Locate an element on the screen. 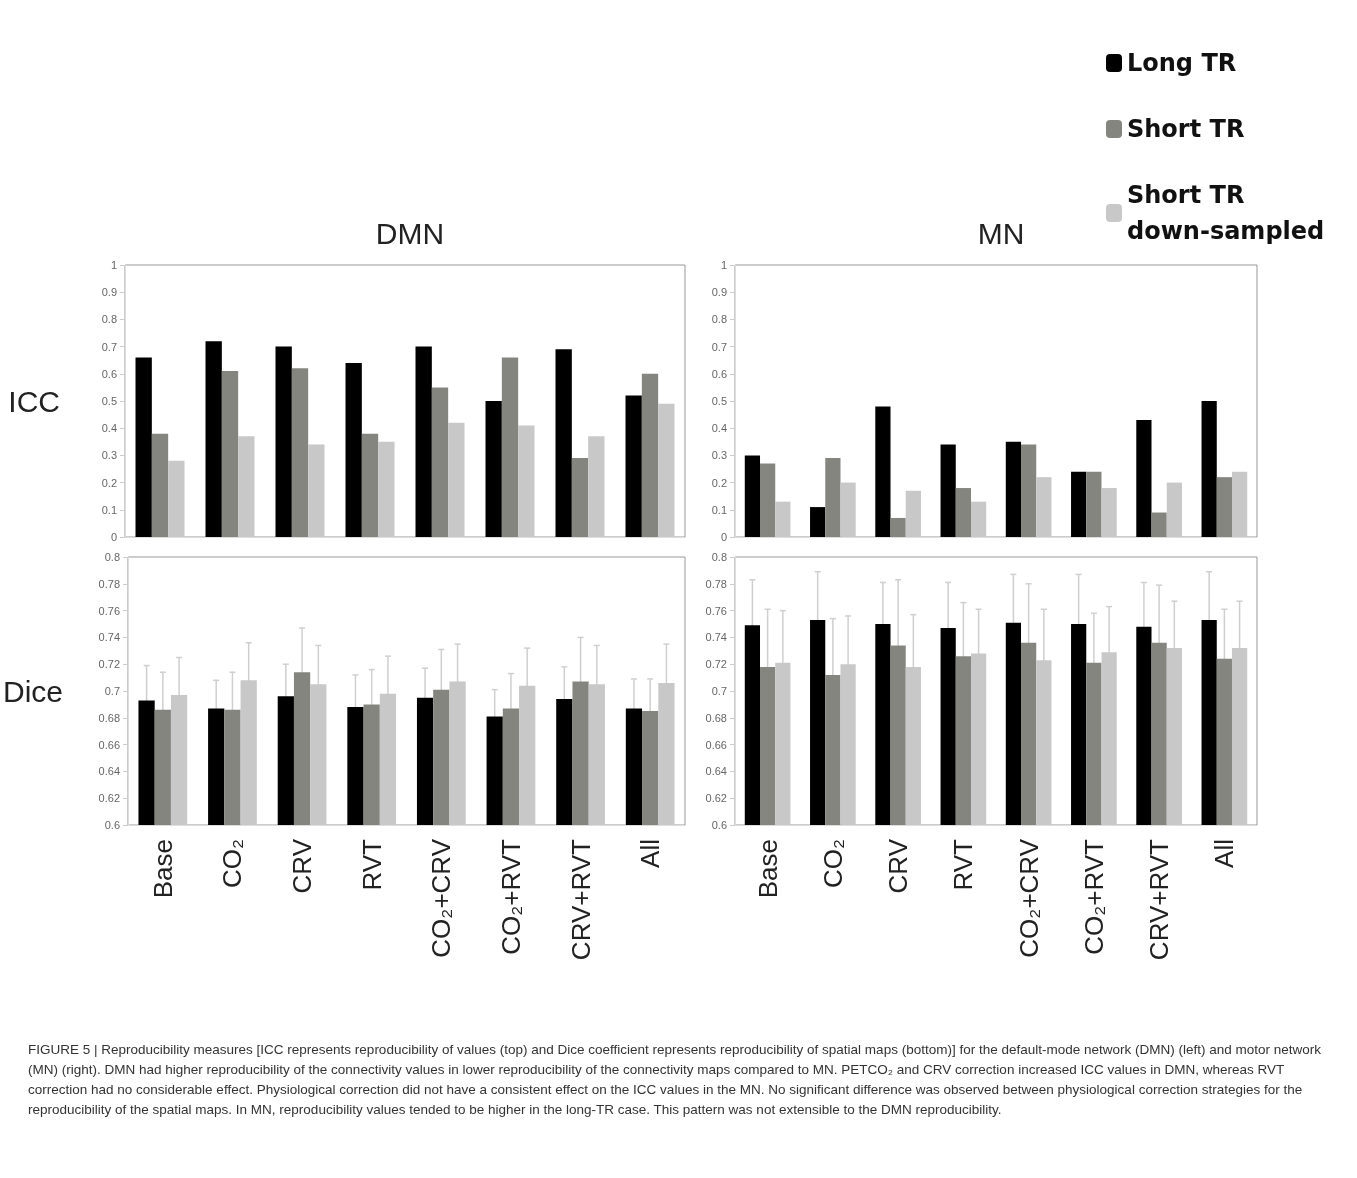 This screenshot has width=1357, height=1178. chart-title: MN is located at coordinates (1001, 233).